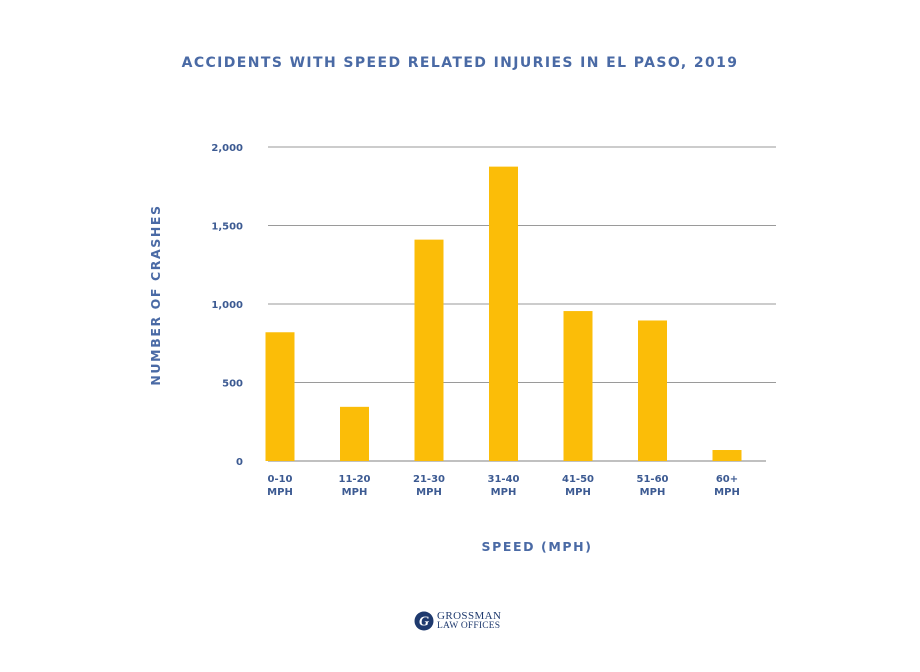 This screenshot has height=672, width=920. I want to click on y-tick-label: 500, so click(232, 384).